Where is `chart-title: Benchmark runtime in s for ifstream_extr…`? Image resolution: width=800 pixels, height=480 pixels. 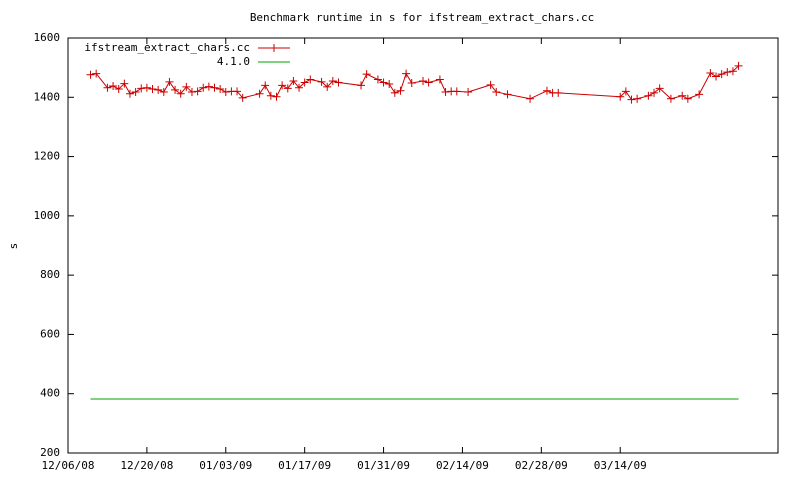
chart-title: Benchmark runtime in s for ifstream_extr… is located at coordinates (422, 17).